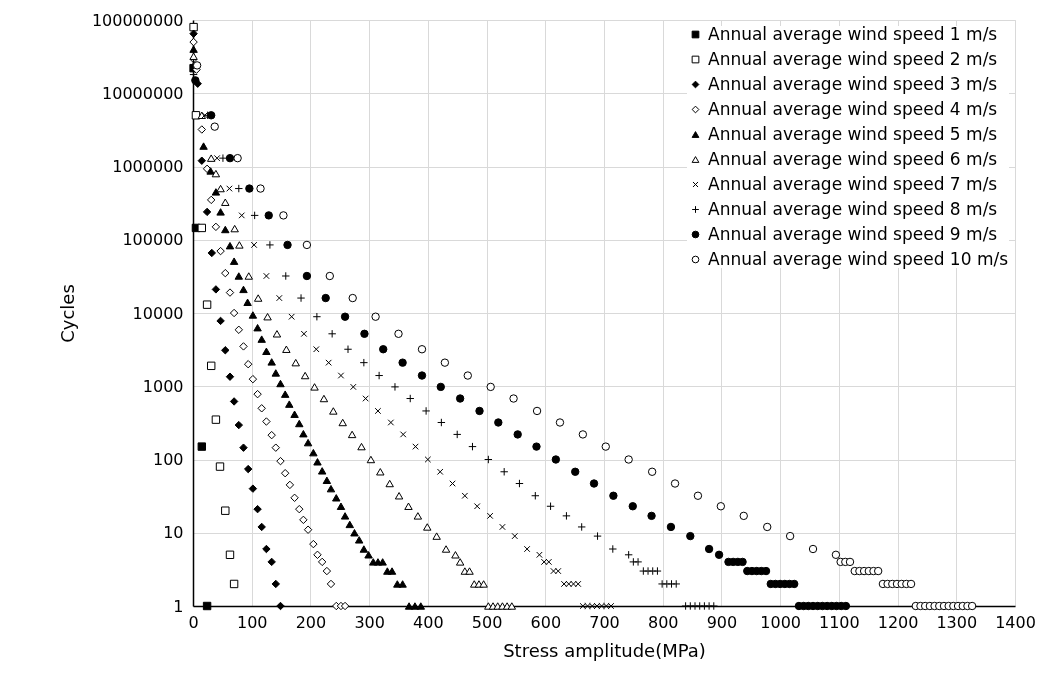  Describe the element at coordinates (858, 258) in the screenshot. I see `legend-label: Annual average wind speed 10 m/s` at that location.